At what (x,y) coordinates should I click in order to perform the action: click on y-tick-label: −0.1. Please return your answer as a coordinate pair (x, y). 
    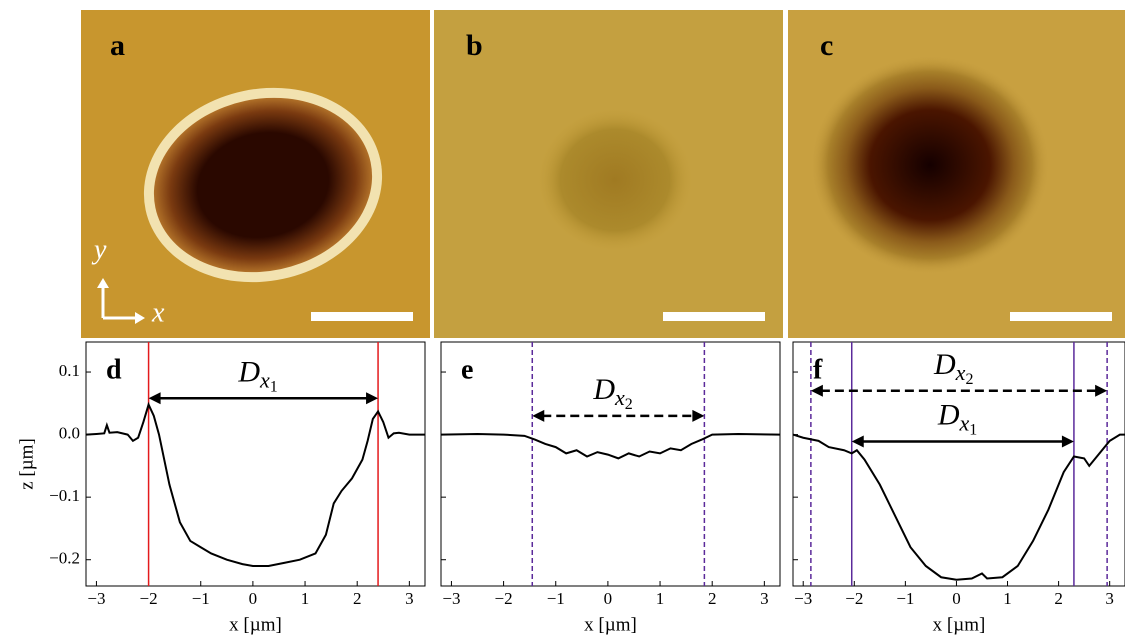
    Looking at the image, I should click on (64, 495).